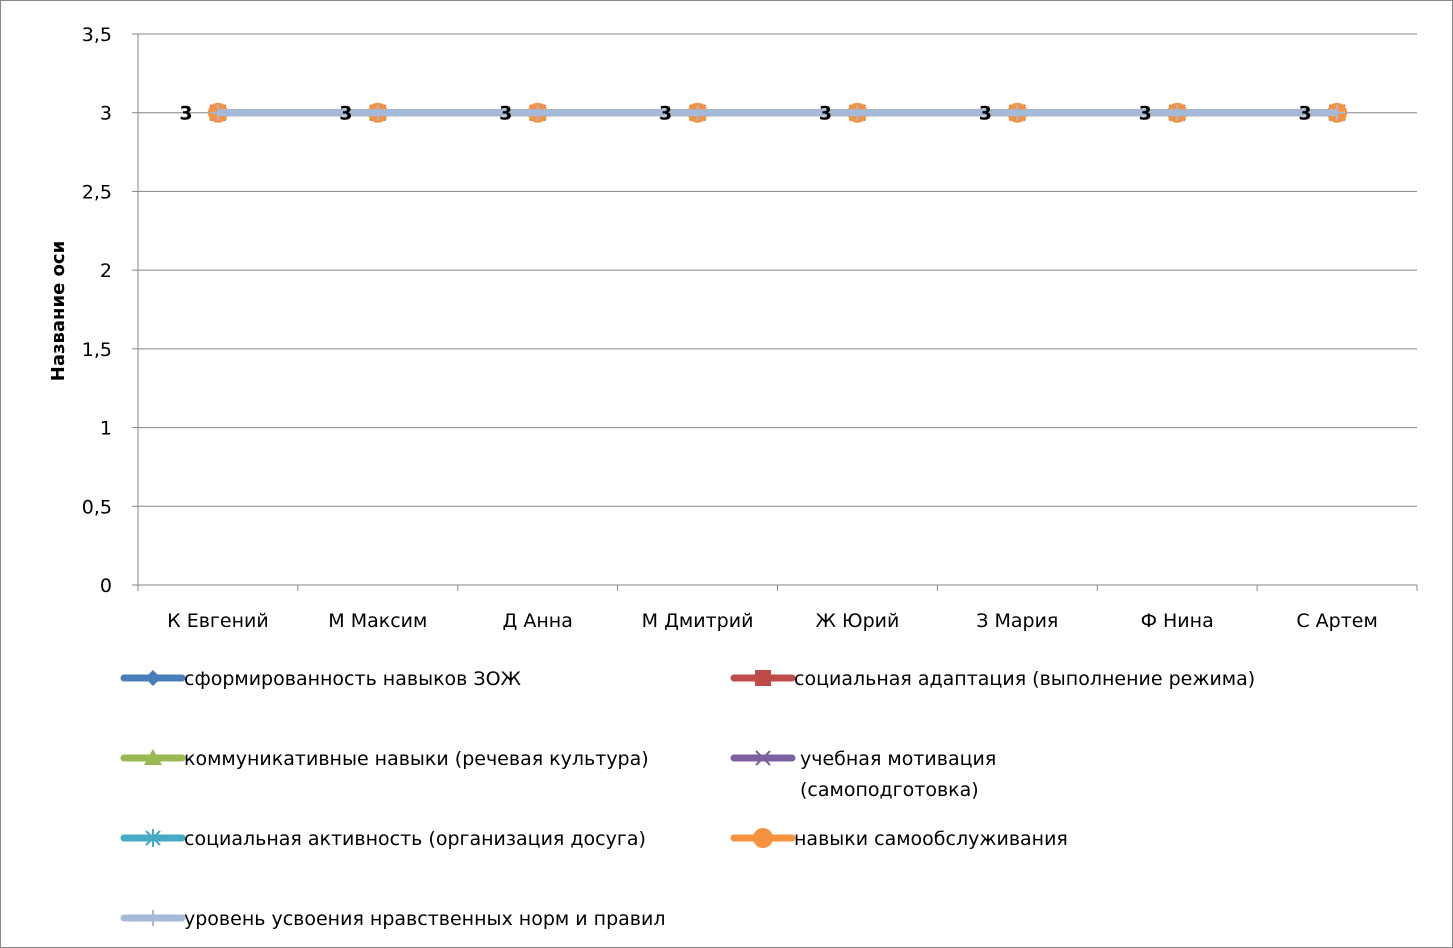 The width and height of the screenshot is (1453, 948). I want to click on x-tick-label: З Мария, so click(1017, 621).